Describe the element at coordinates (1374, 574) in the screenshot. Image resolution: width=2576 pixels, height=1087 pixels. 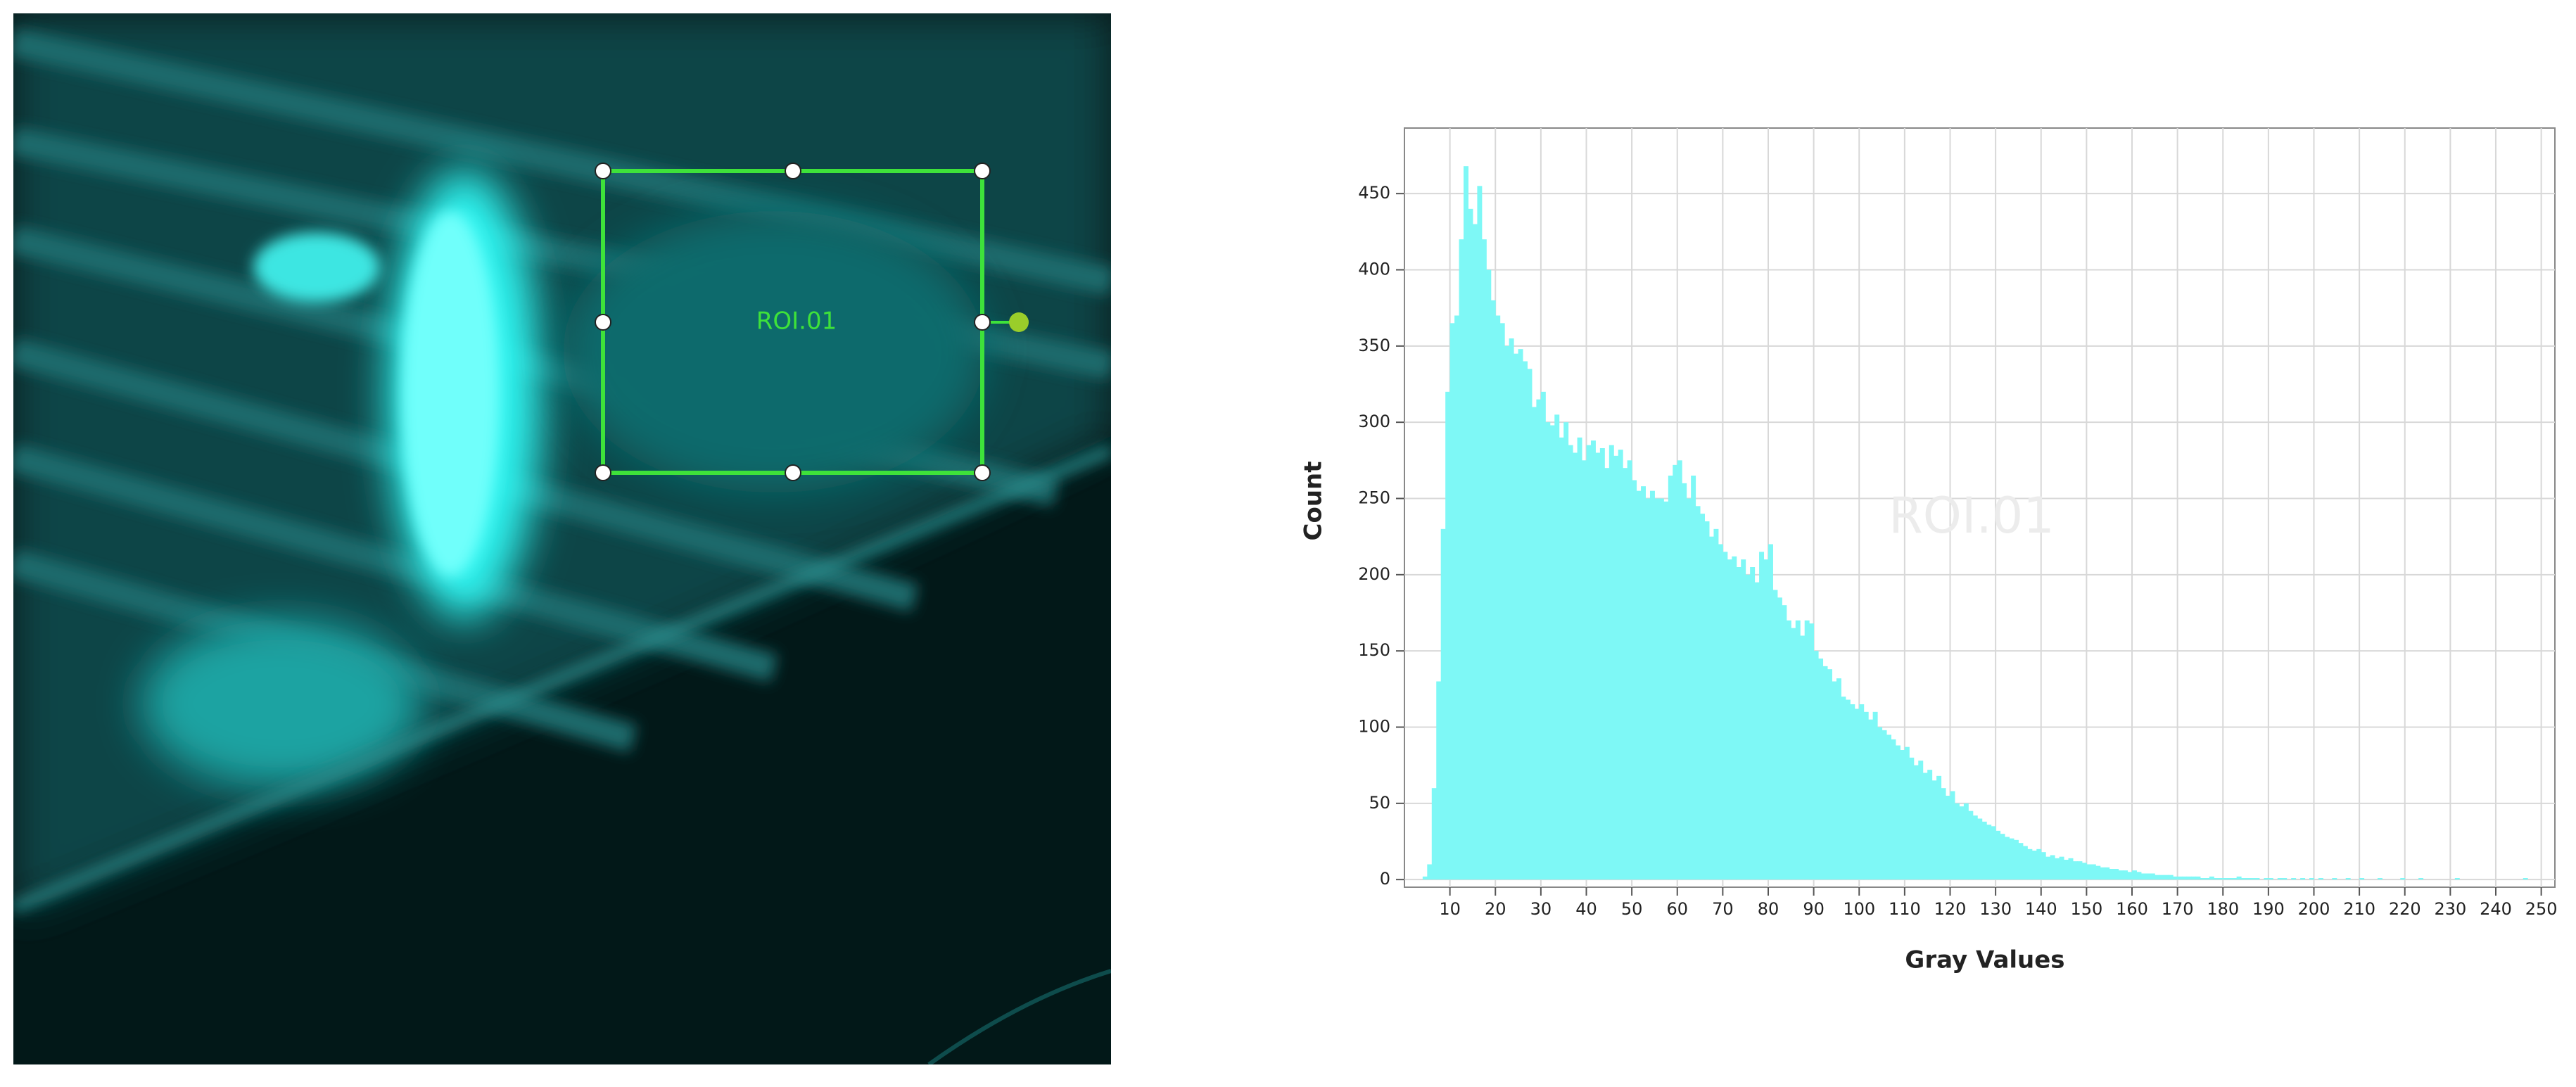
I see `y-tick-label: 200` at that location.